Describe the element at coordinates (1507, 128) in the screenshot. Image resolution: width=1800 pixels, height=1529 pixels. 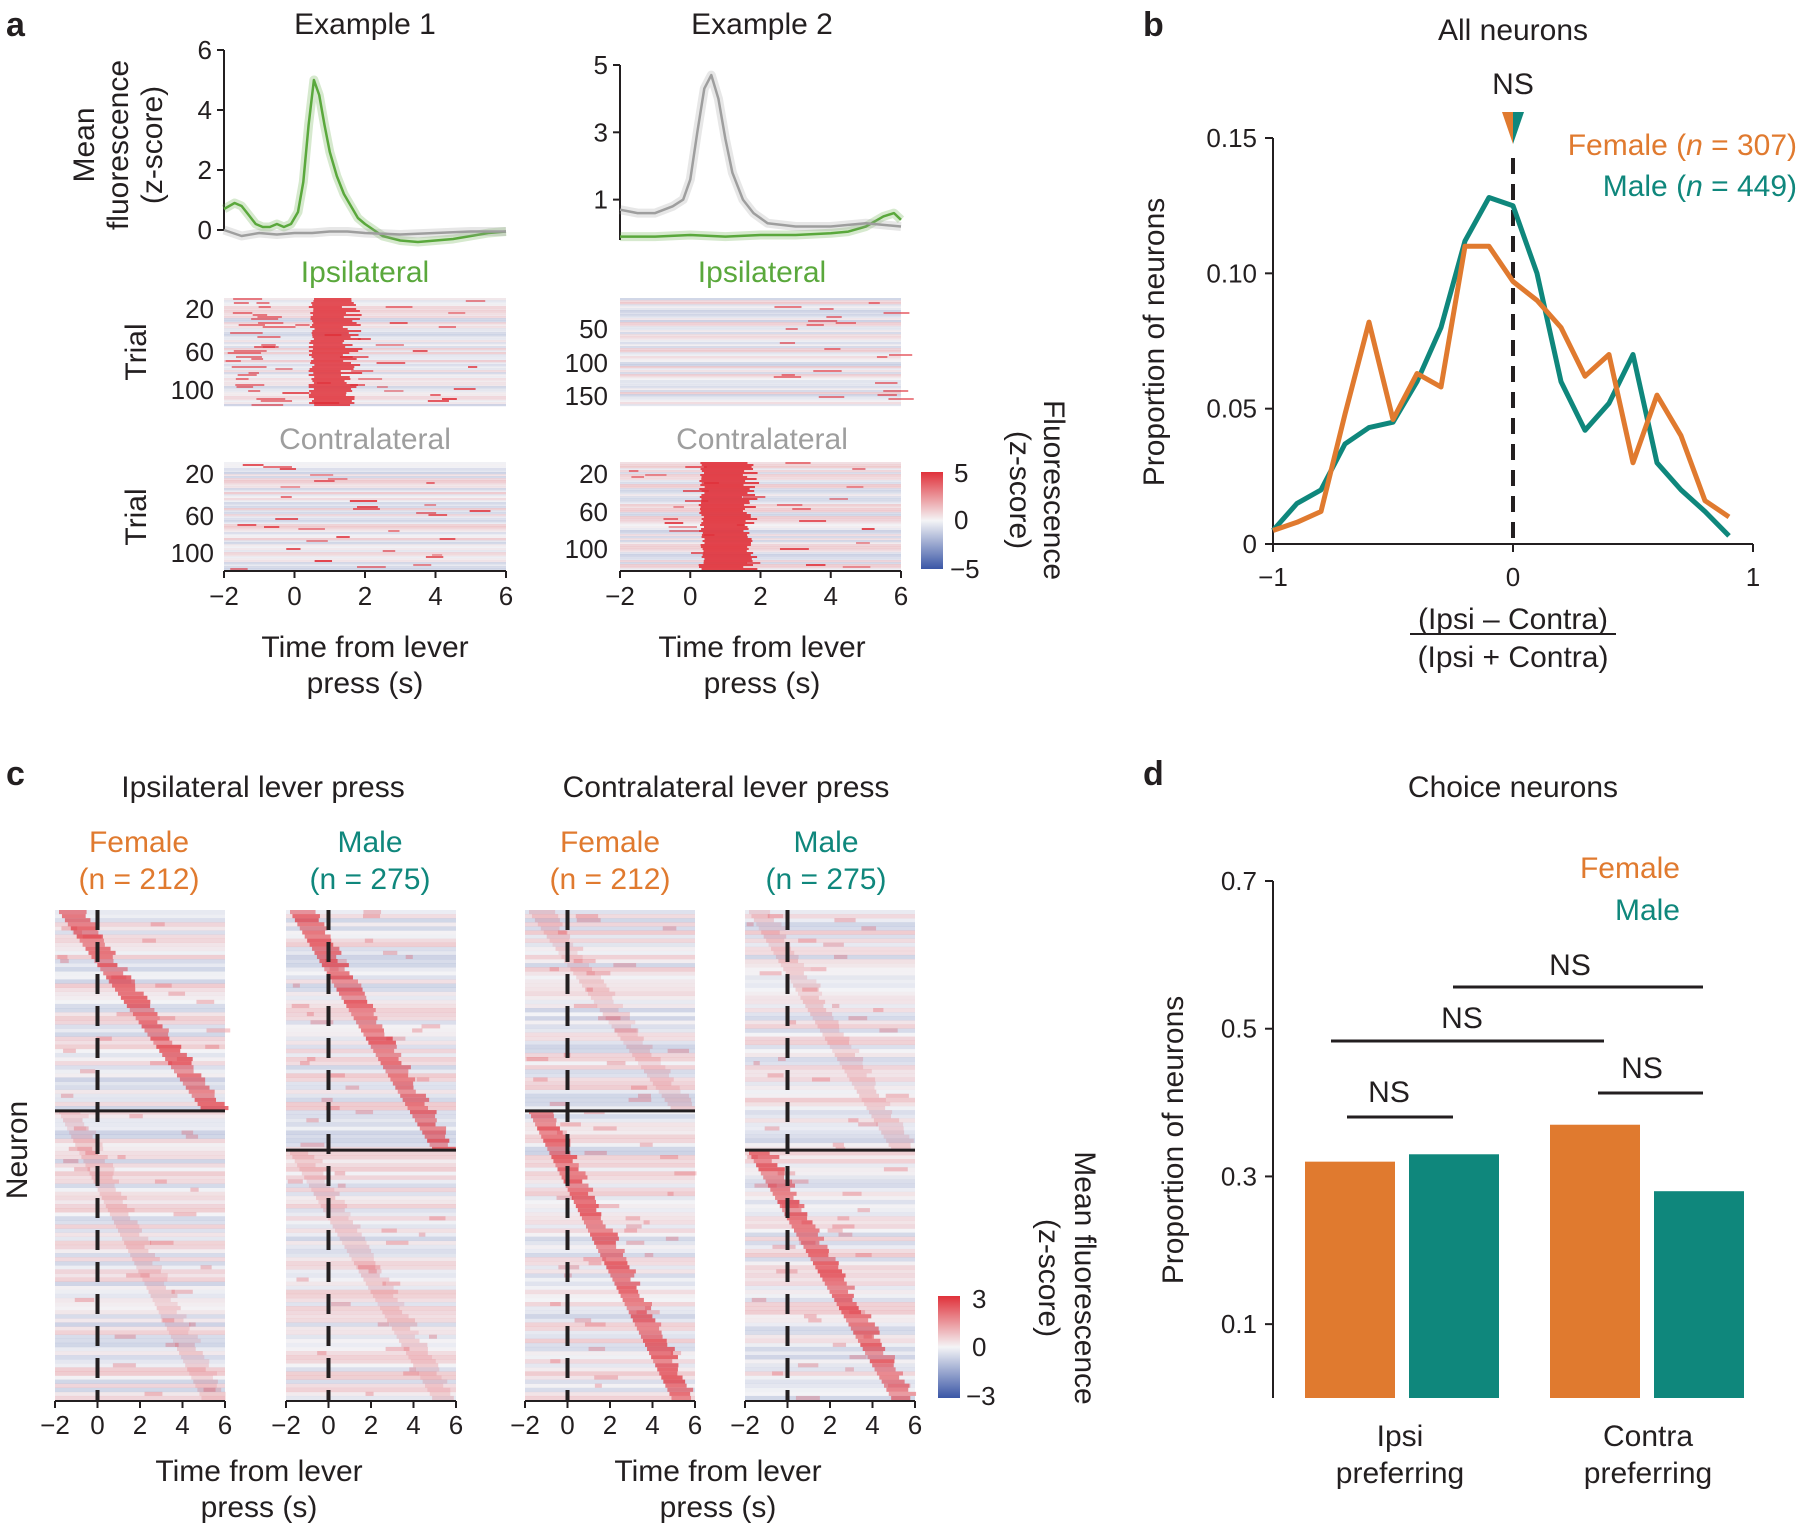
I see `female-median-marker` at that location.